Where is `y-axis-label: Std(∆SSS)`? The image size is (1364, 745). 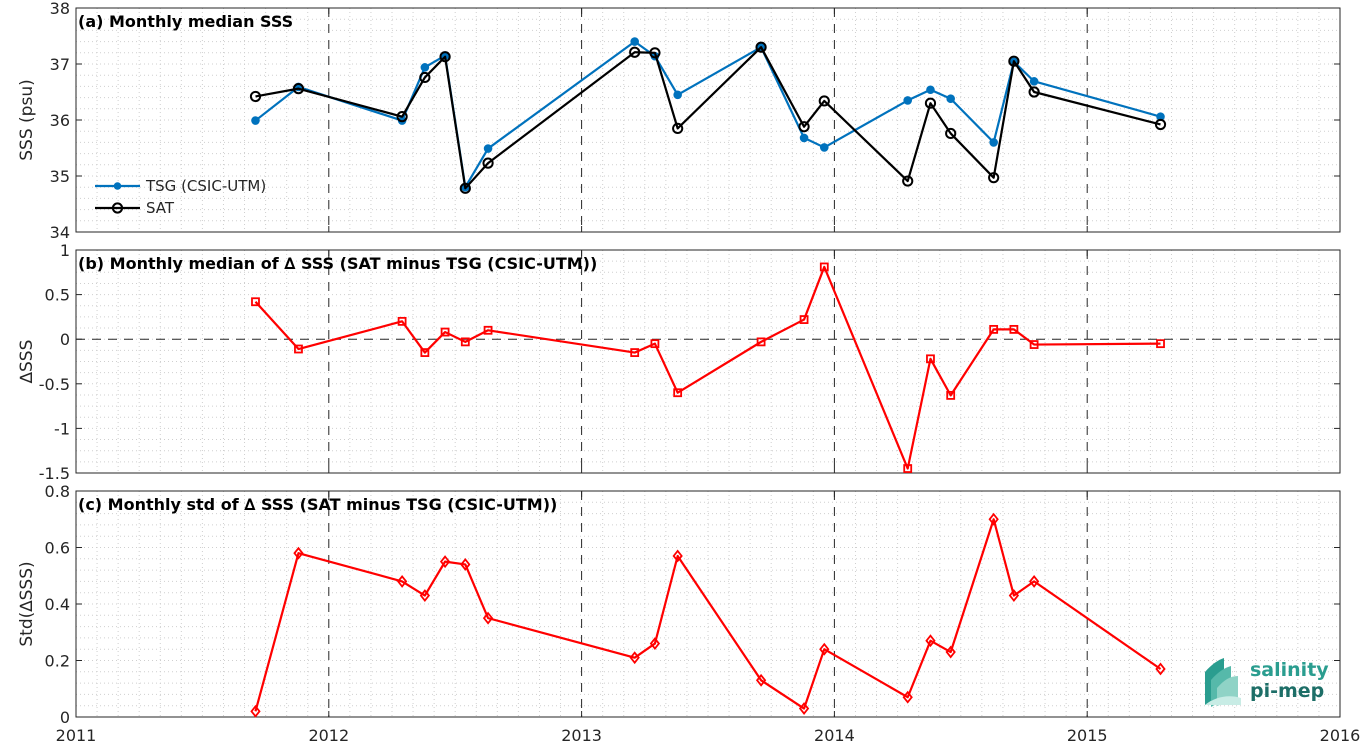
y-axis-label: Std(∆SSS) is located at coordinates (27, 603).